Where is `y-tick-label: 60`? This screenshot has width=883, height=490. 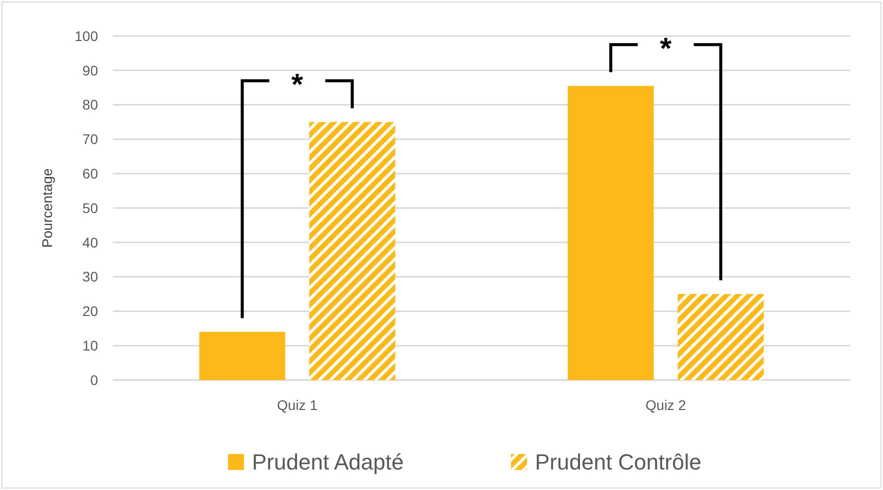
y-tick-label: 60 is located at coordinates (90, 174).